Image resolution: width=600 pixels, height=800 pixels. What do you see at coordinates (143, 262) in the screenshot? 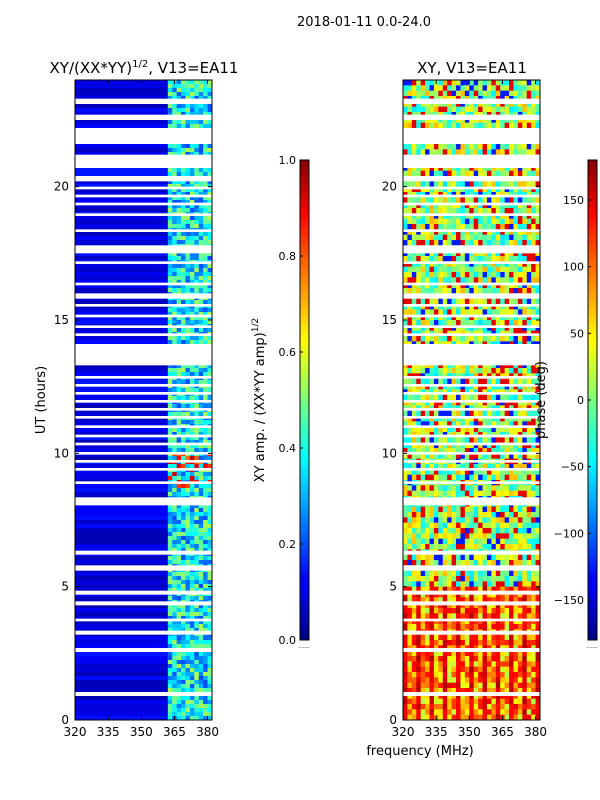
I see `left-gap` at bounding box center [143, 262].